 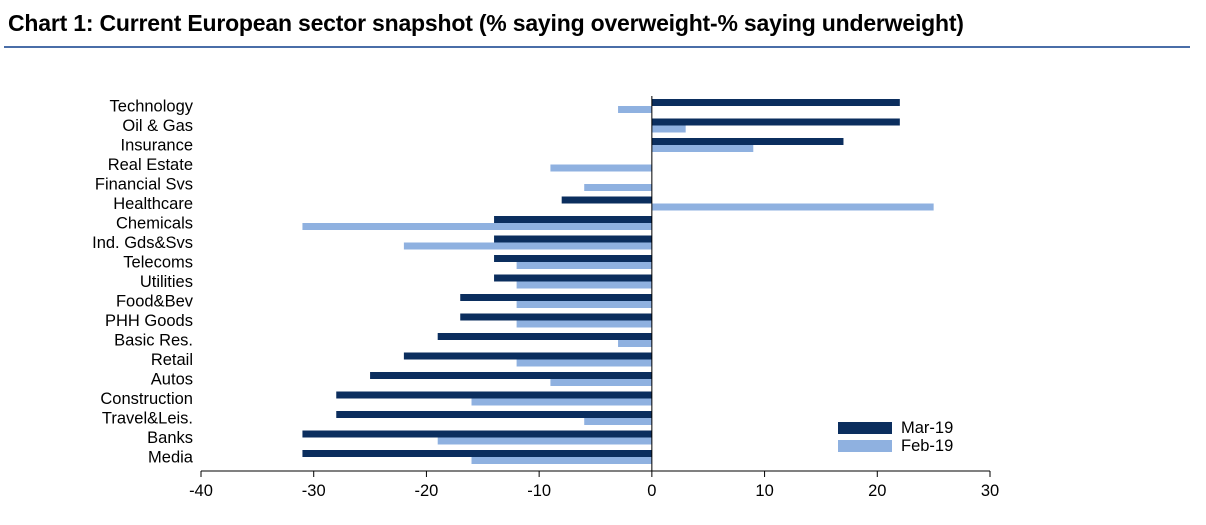 I want to click on category-label-5: Healthcare, so click(x=153, y=204).